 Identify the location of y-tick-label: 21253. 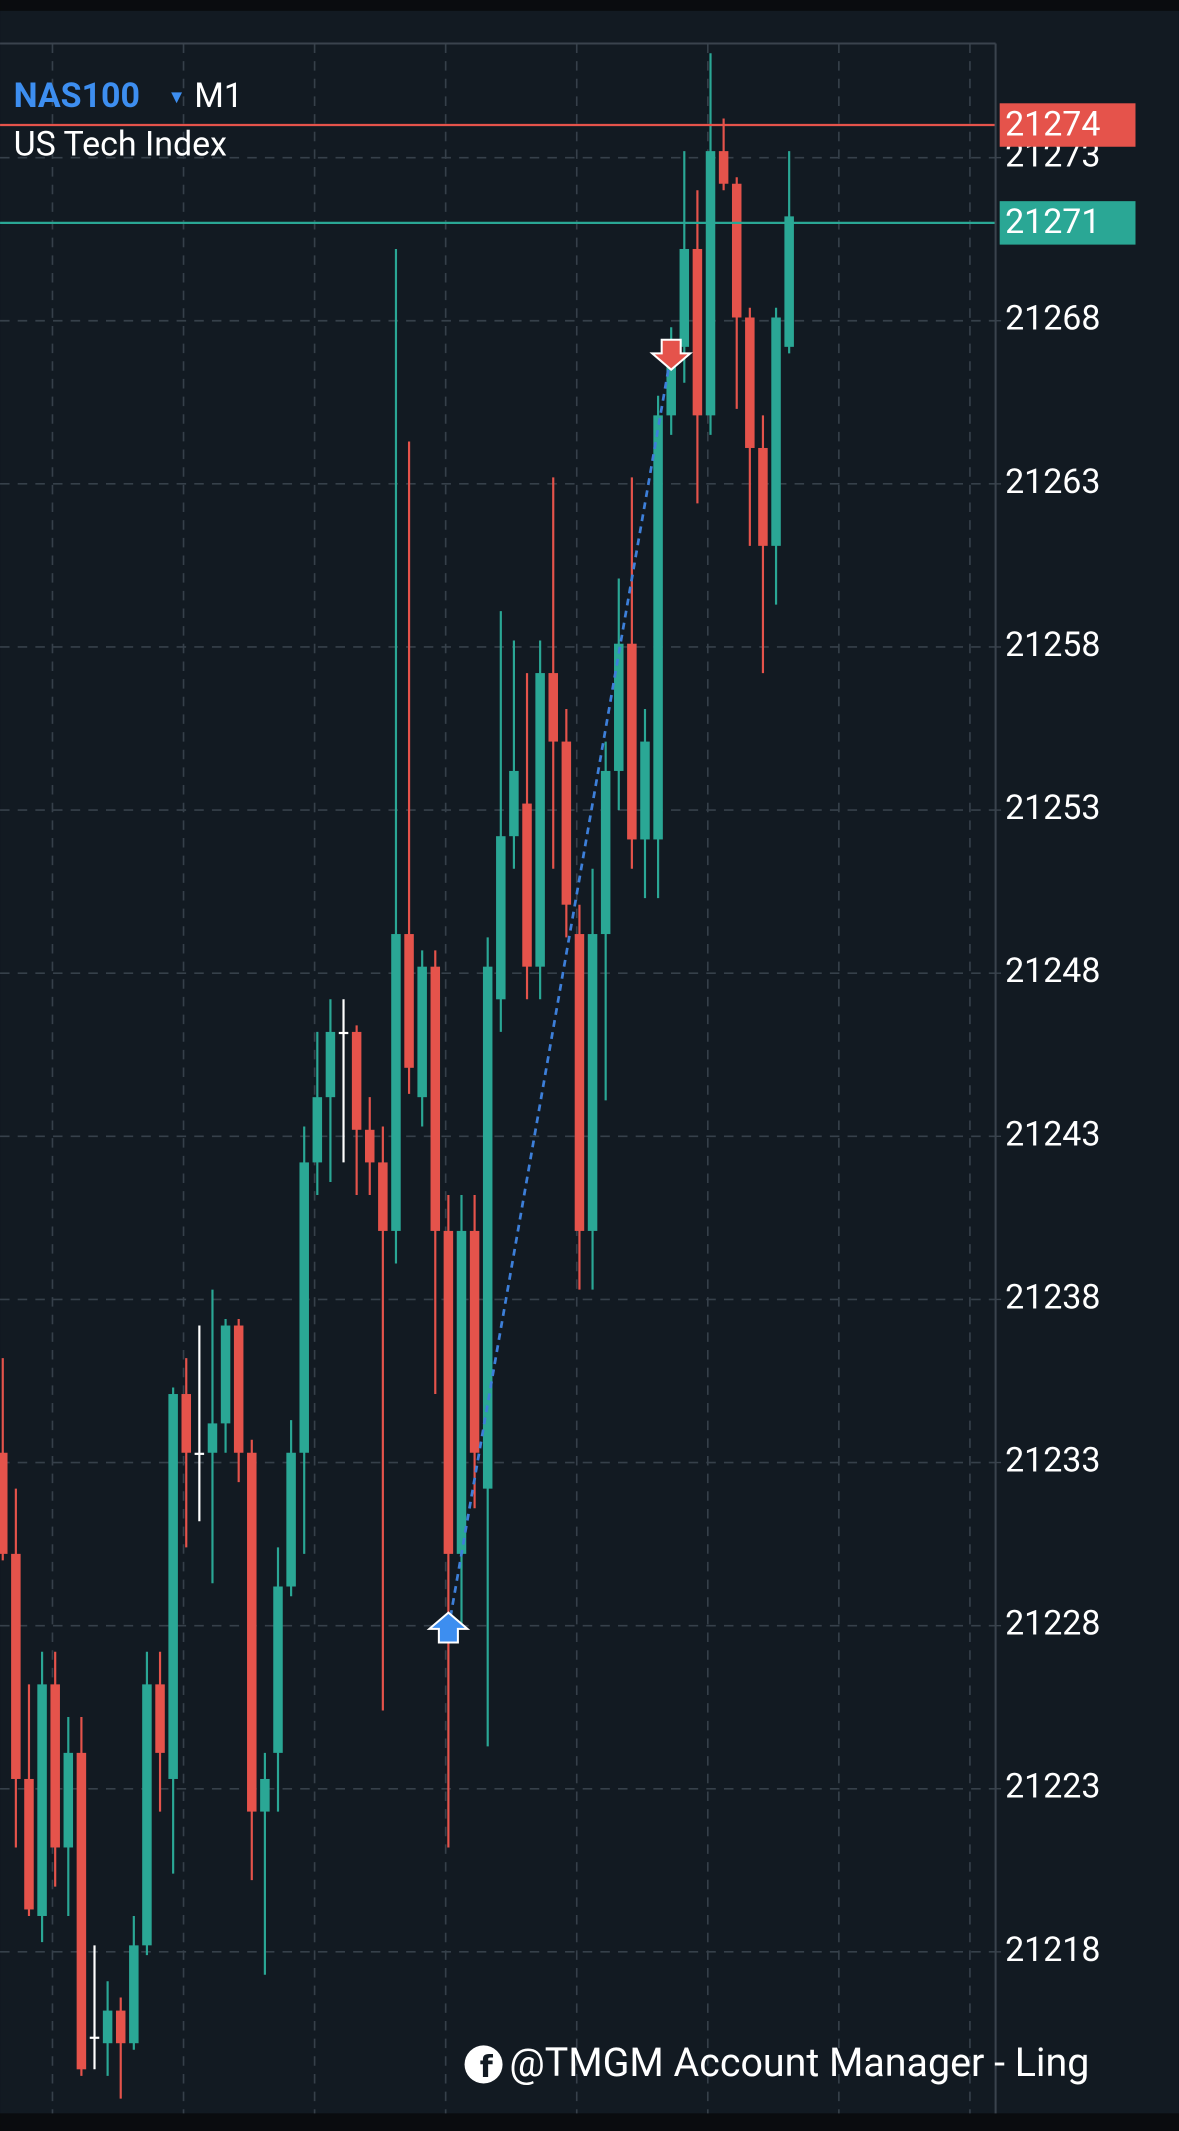
(1052, 808).